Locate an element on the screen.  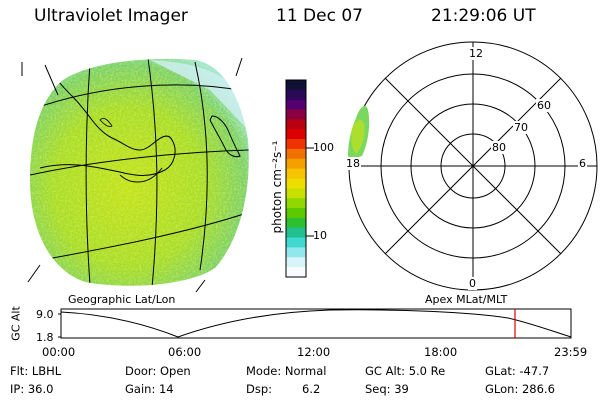
glat-info: GLat: -47.7 is located at coordinates (517, 371).